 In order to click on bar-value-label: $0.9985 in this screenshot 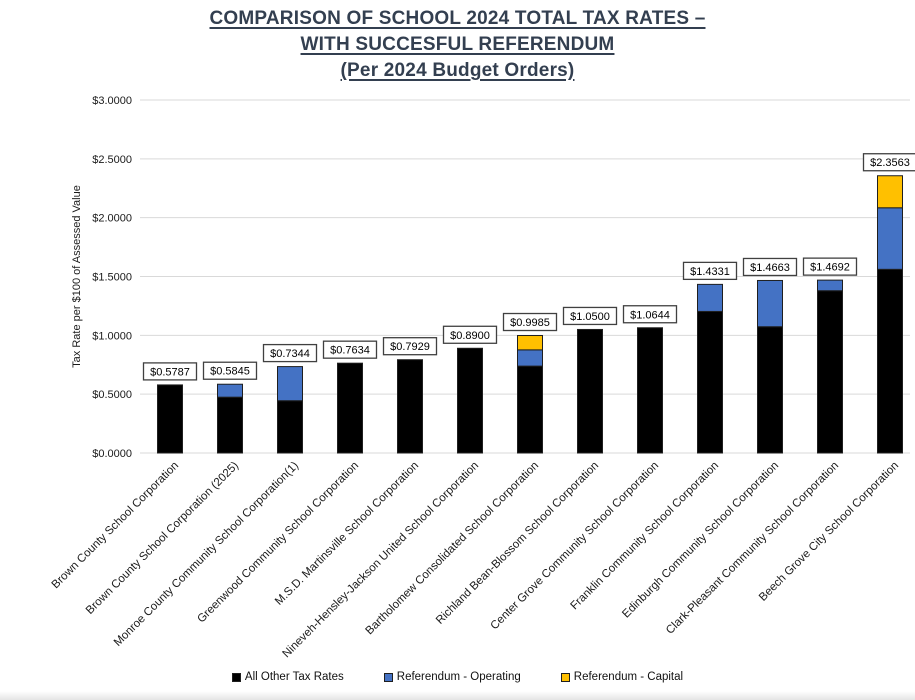, I will do `click(530, 323)`.